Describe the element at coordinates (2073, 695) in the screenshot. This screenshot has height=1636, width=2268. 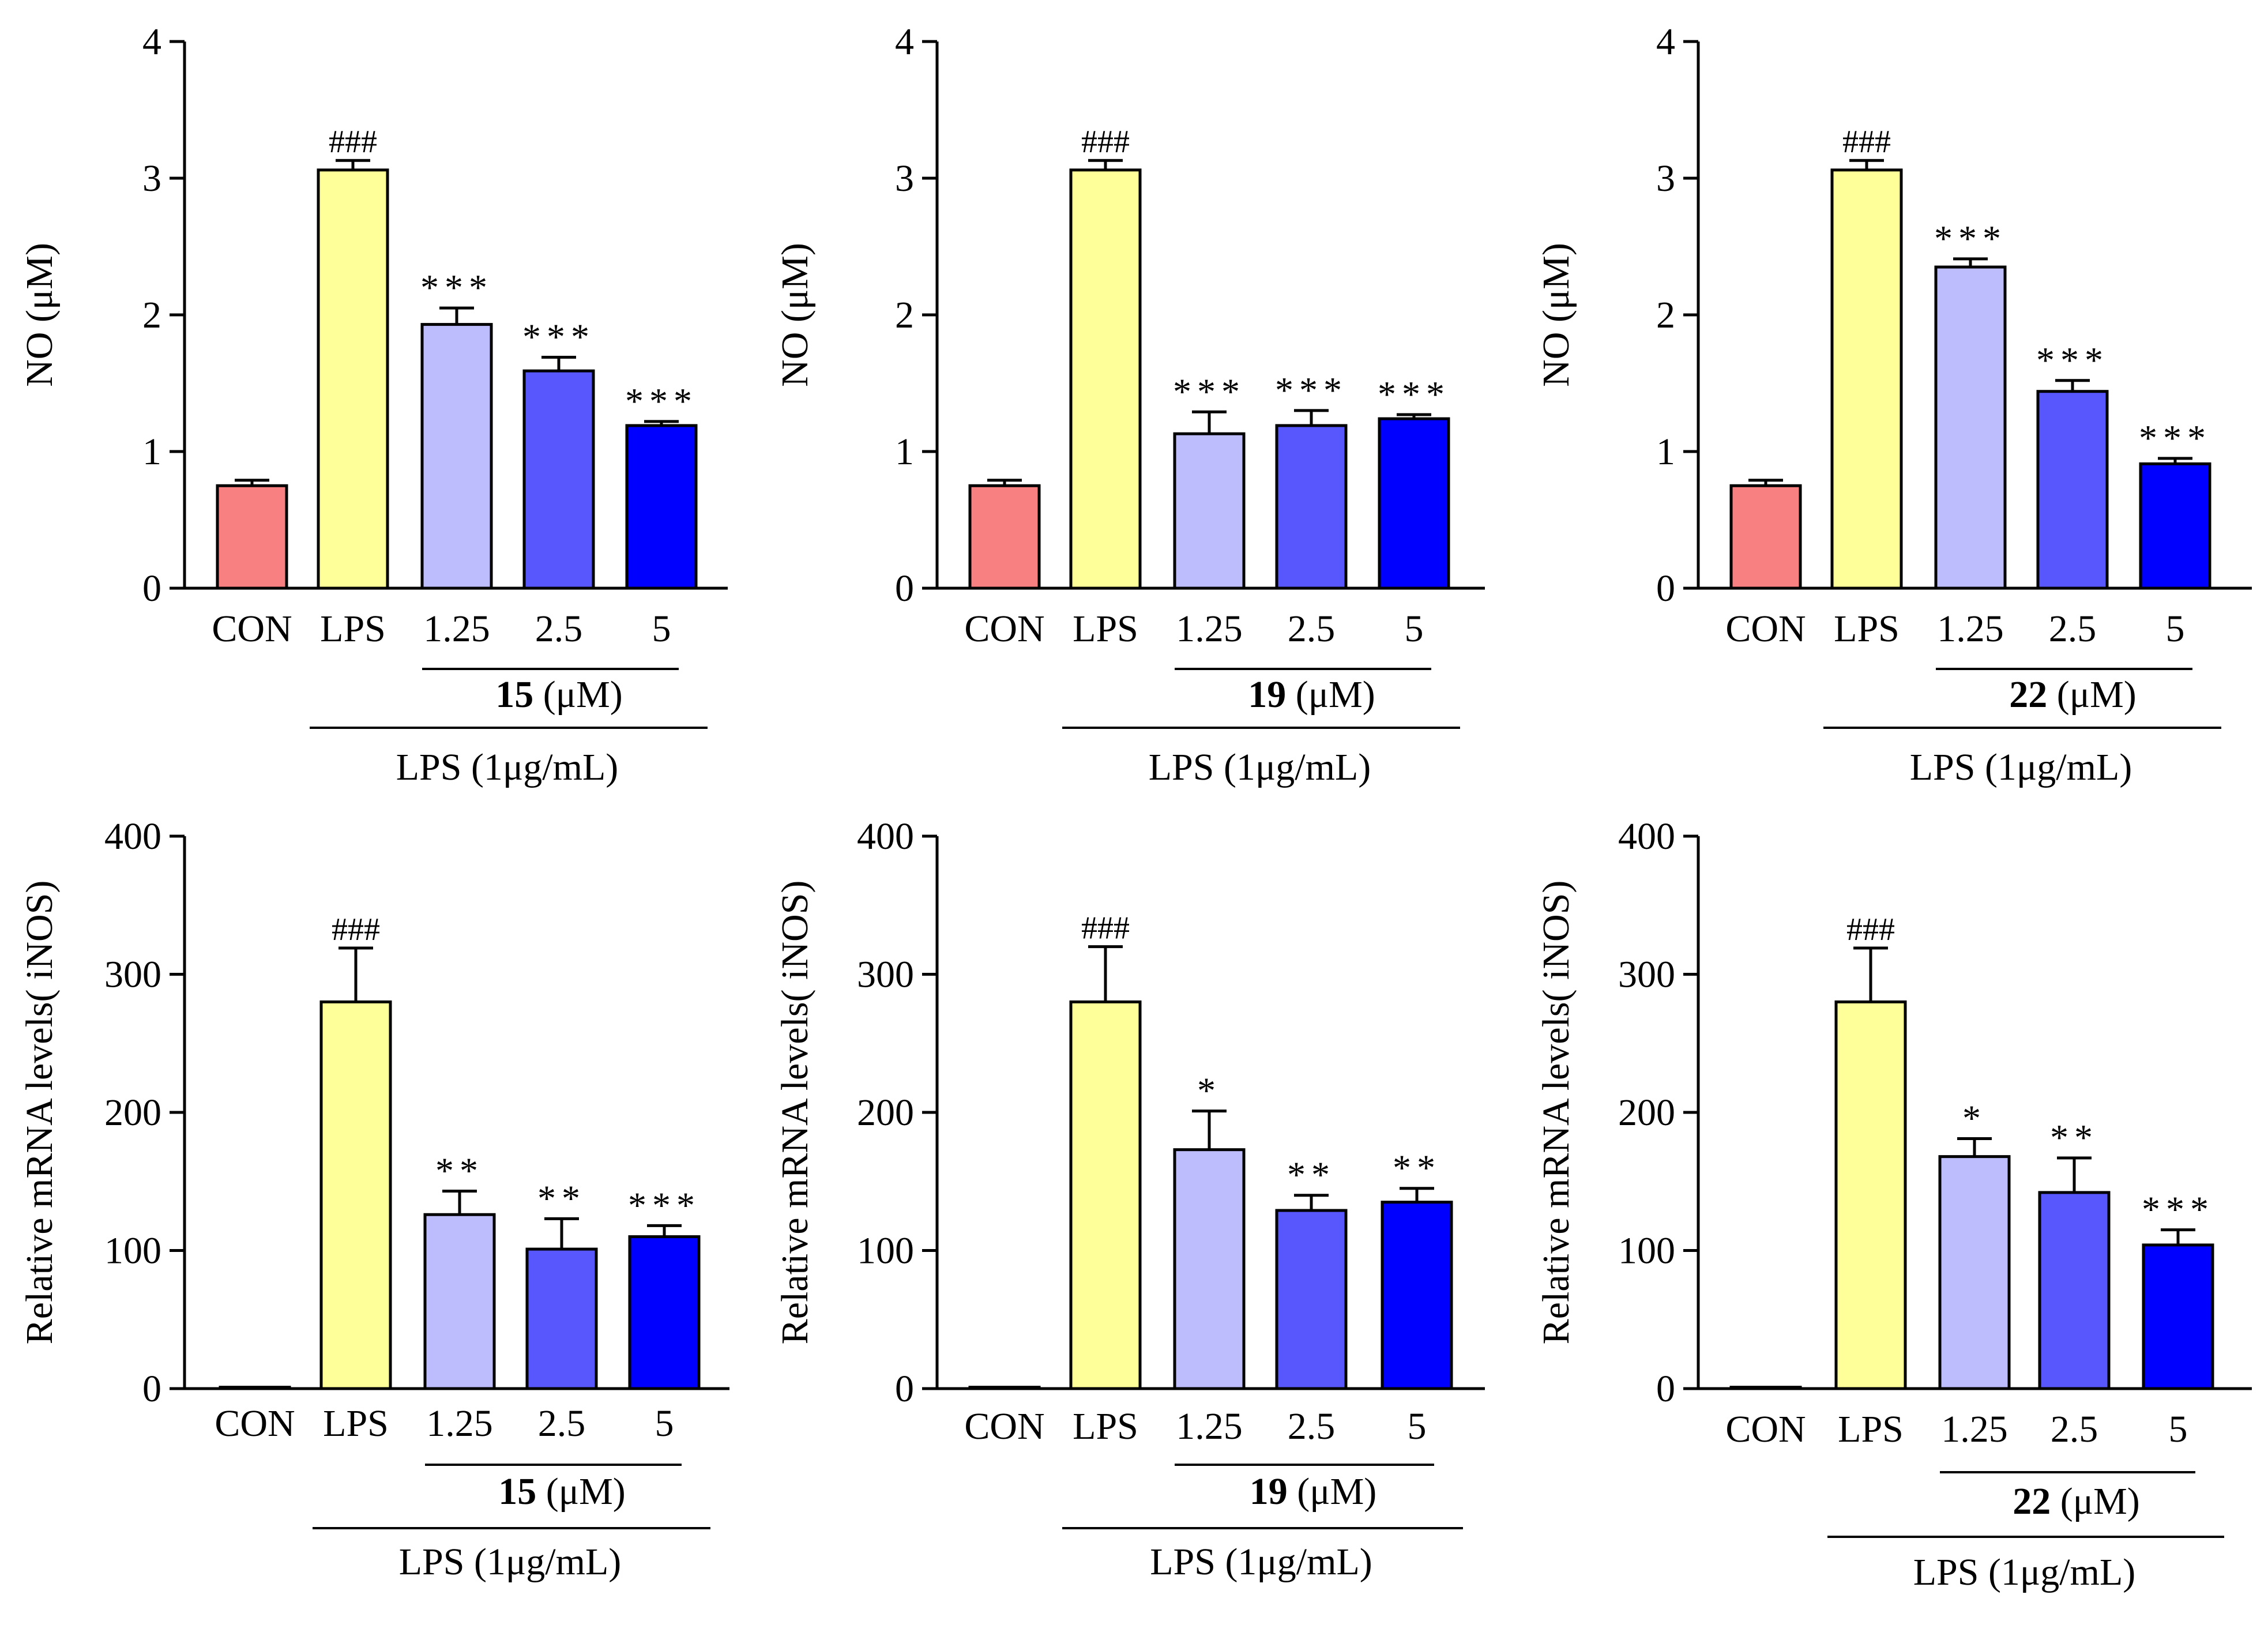
I see `compound-label: 22 (μM)` at that location.